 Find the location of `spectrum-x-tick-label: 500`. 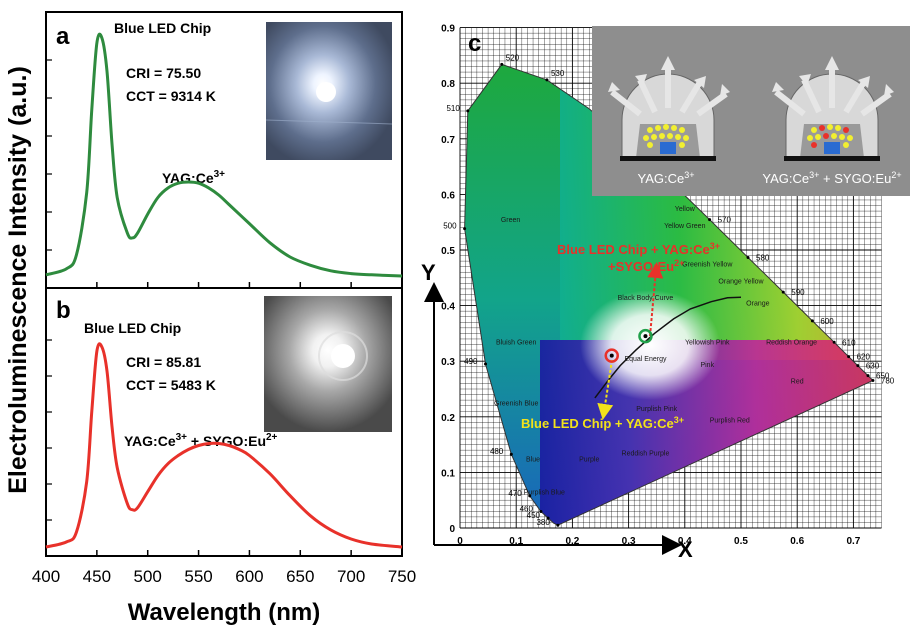

spectrum-x-tick-label: 500 is located at coordinates (148, 576).